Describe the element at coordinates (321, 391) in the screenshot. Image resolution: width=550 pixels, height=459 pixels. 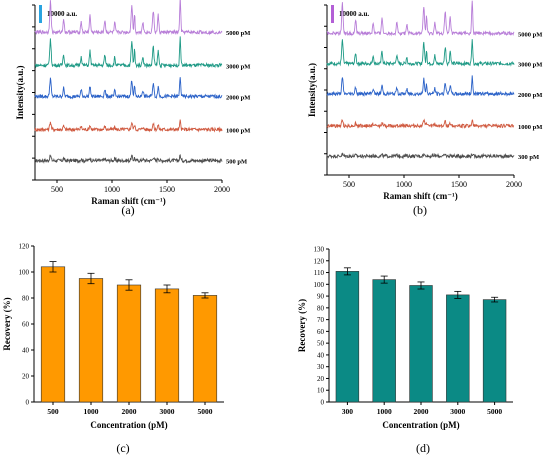
I see `y-tick-label: 10` at that location.